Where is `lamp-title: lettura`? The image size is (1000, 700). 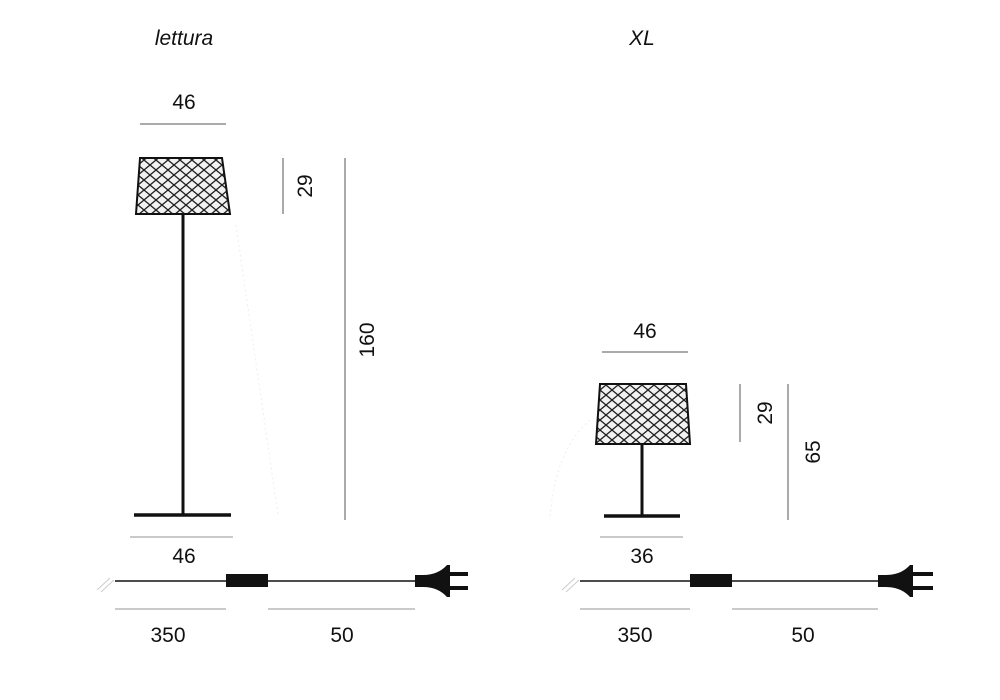 lamp-title: lettura is located at coordinates (184, 38).